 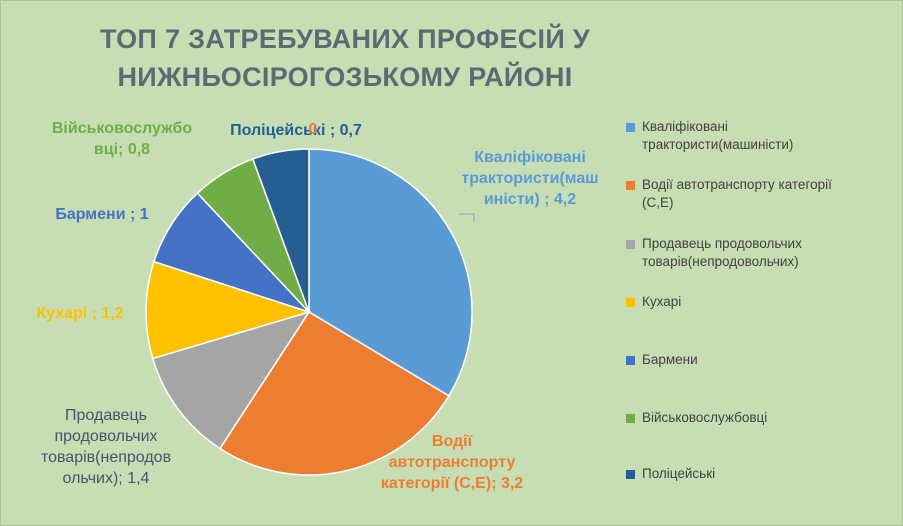 I want to click on data-label: Військовослужбо вці; 0,8, so click(x=122, y=139).